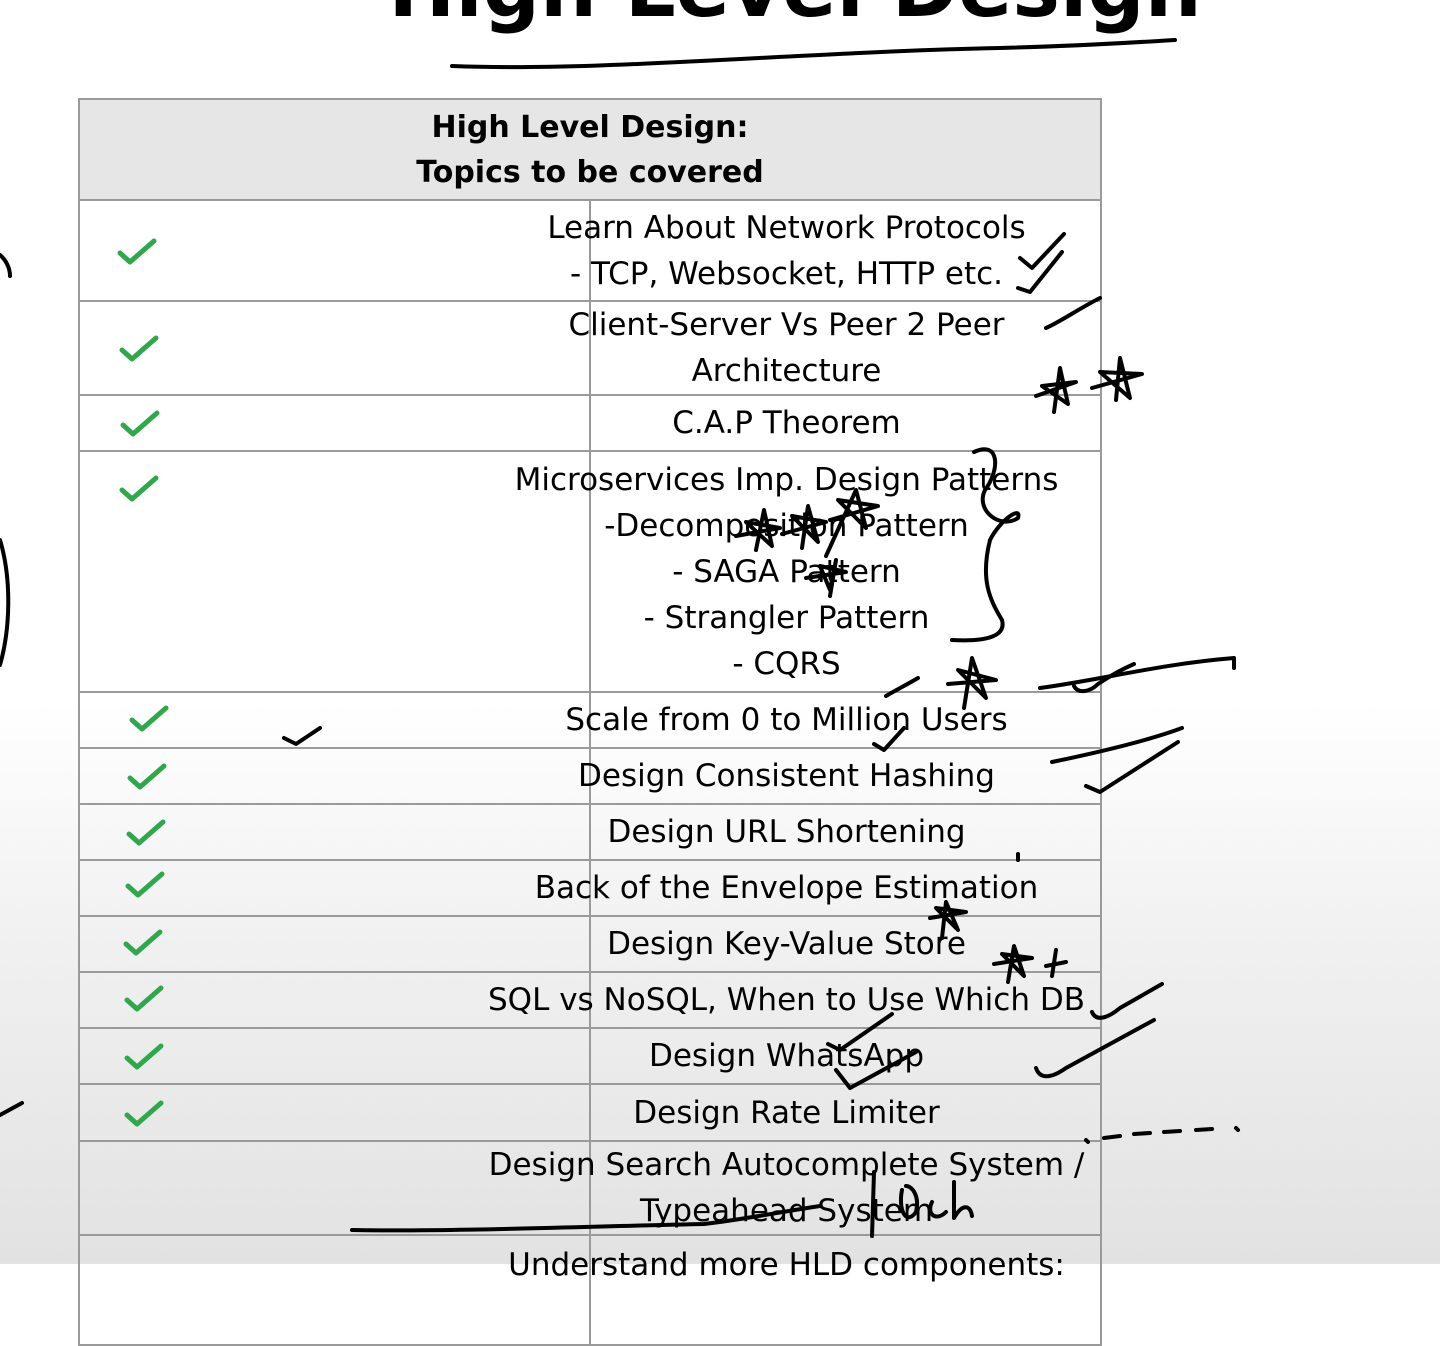 The width and height of the screenshot is (1440, 1346). I want to click on table-row: Design URL Shortening, so click(590, 832).